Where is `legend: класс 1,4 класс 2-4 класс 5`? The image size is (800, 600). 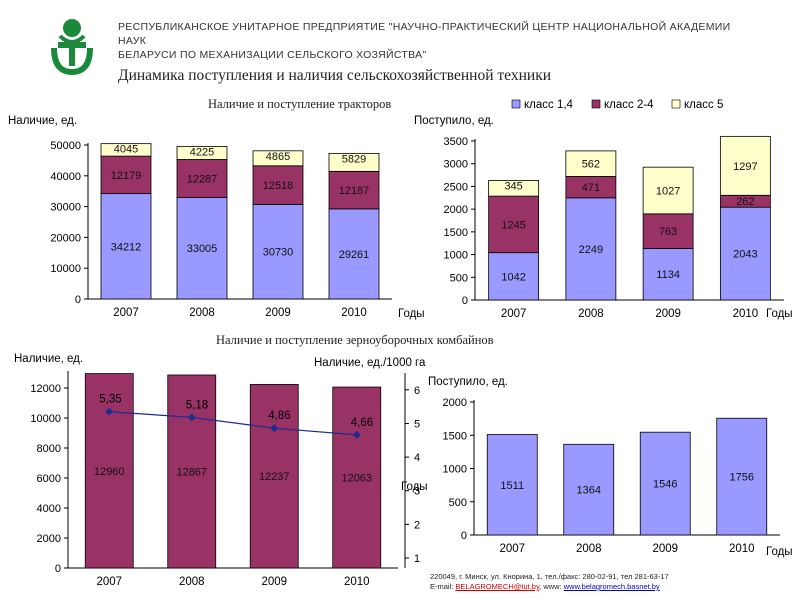 legend: класс 1,4 класс 2-4 класс 5 is located at coordinates (617, 105).